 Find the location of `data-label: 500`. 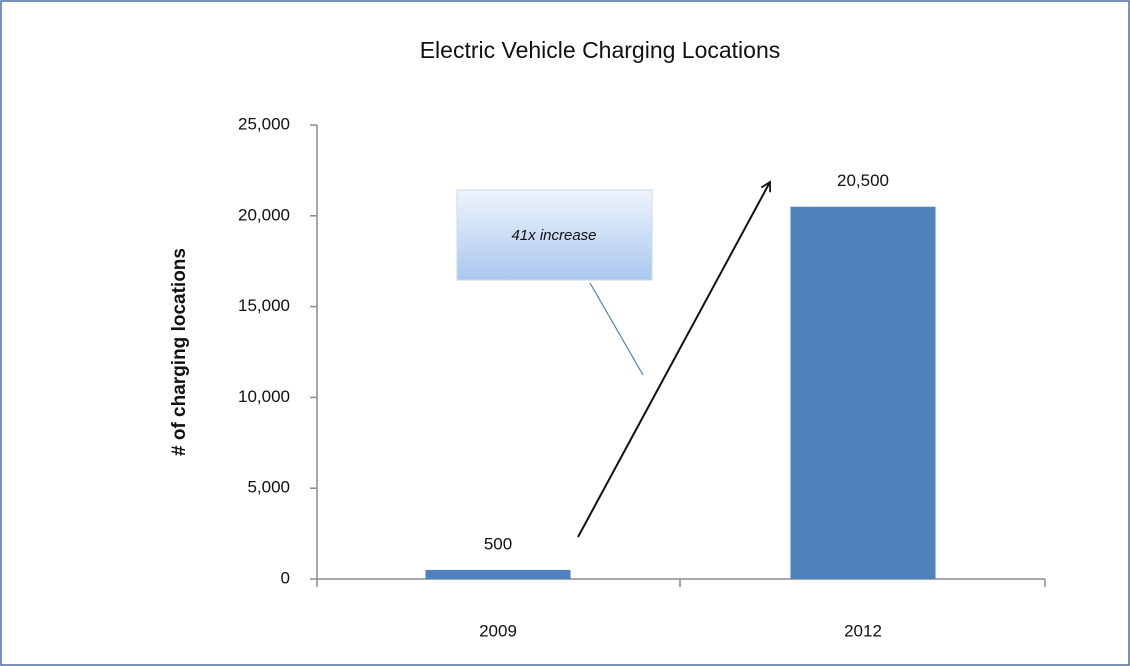

data-label: 500 is located at coordinates (498, 543).